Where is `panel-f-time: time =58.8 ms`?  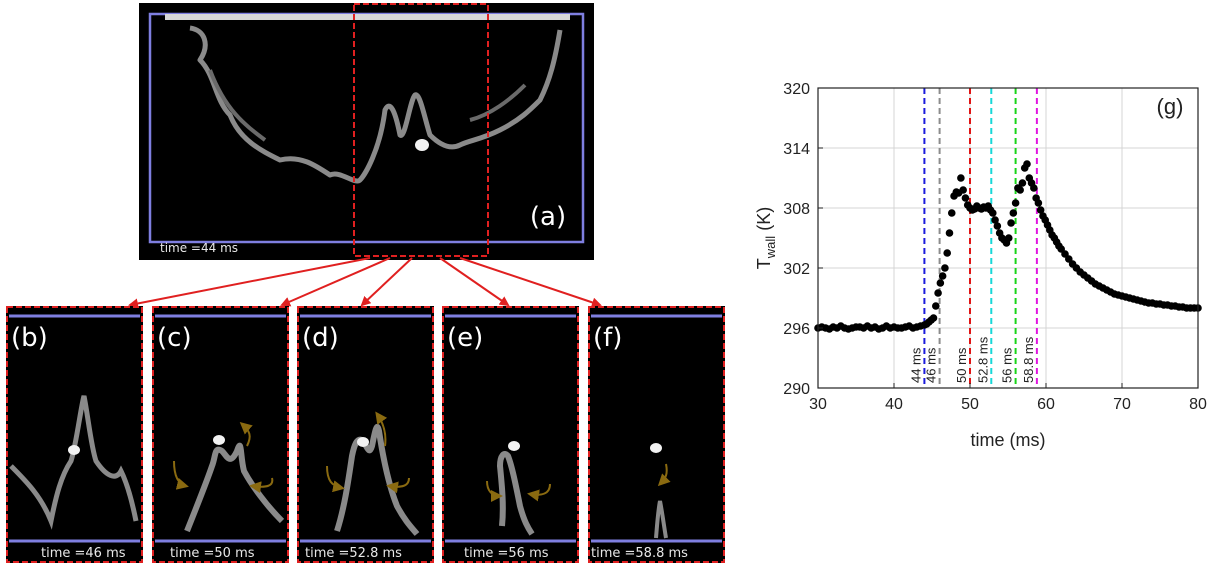 panel-f-time: time =58.8 ms is located at coordinates (639, 553).